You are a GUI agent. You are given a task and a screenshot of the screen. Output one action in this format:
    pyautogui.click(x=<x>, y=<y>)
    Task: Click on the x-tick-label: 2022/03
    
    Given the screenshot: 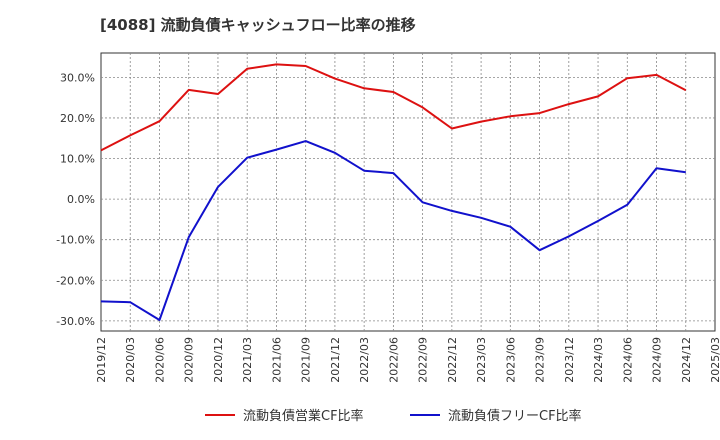 What is the action you would take?
    pyautogui.click(x=364, y=360)
    